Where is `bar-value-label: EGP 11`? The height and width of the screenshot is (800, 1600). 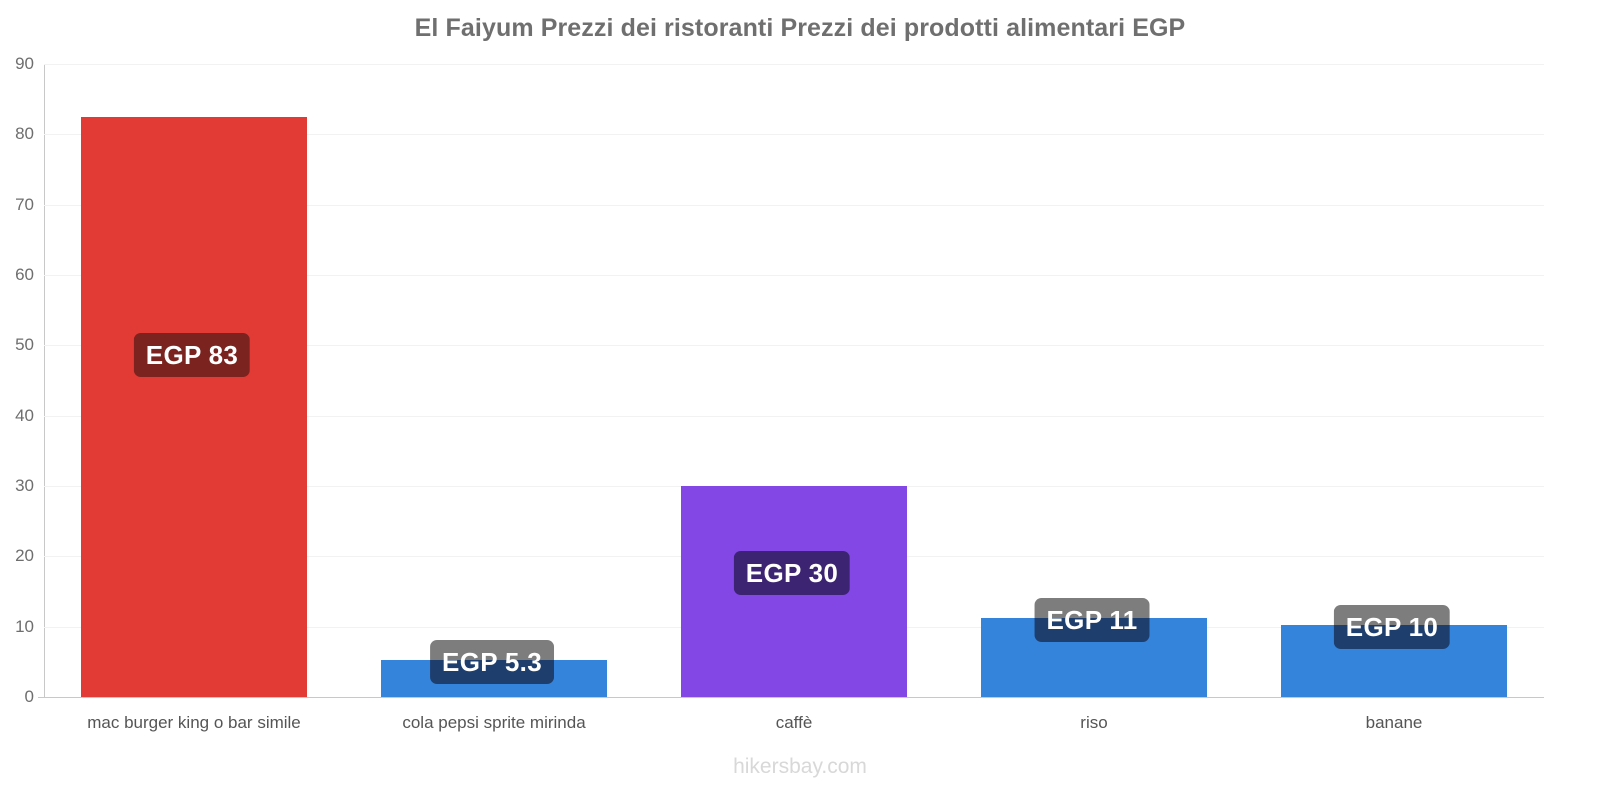
bar-value-label: EGP 11 is located at coordinates (1092, 619).